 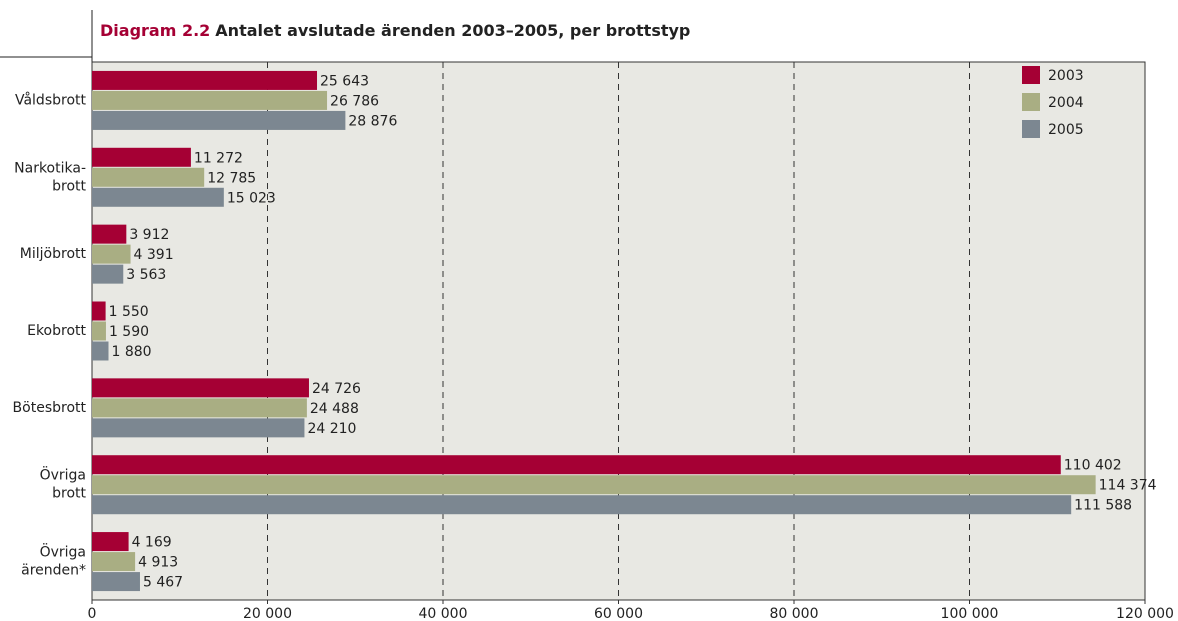 What do you see at coordinates (158, 563) in the screenshot?
I see `value-label: 4 913` at bounding box center [158, 563].